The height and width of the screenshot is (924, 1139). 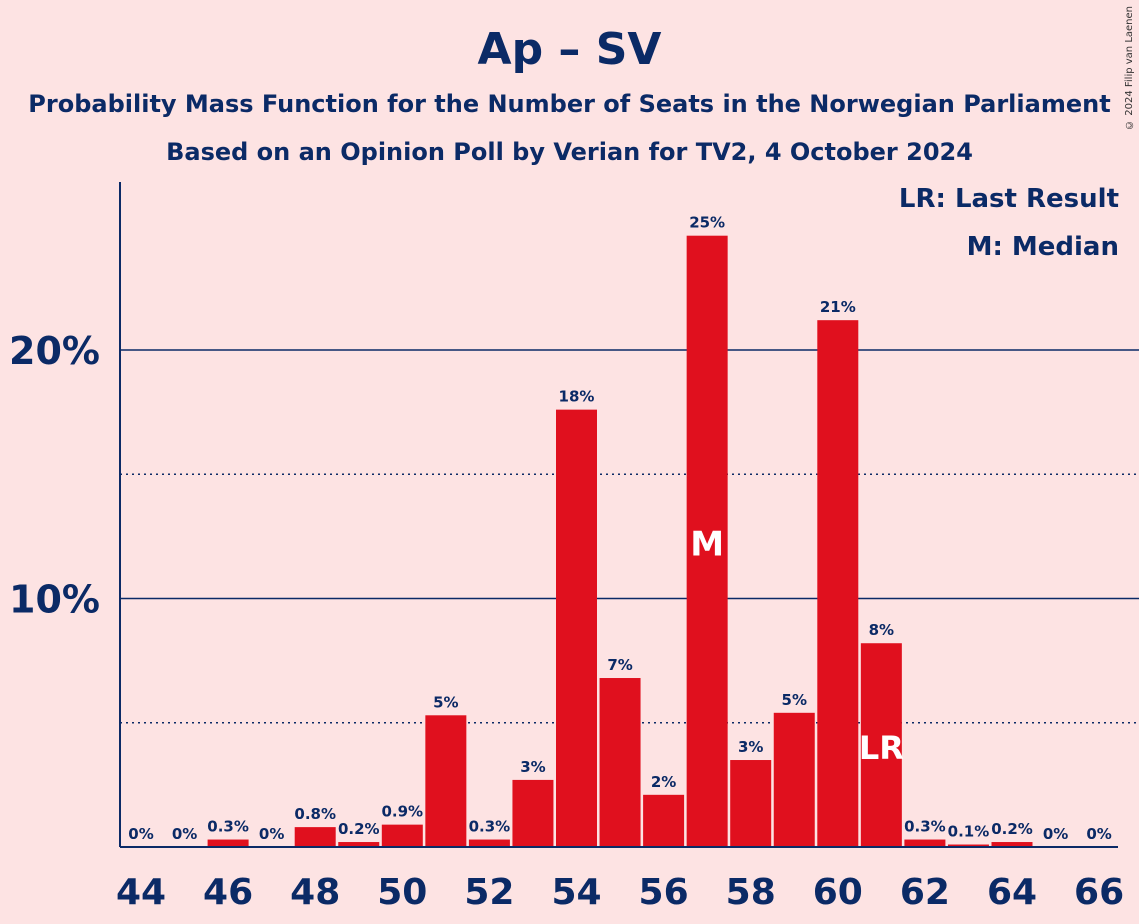 What do you see at coordinates (619, 665) in the screenshot?
I see `data-label: 7%` at bounding box center [619, 665].